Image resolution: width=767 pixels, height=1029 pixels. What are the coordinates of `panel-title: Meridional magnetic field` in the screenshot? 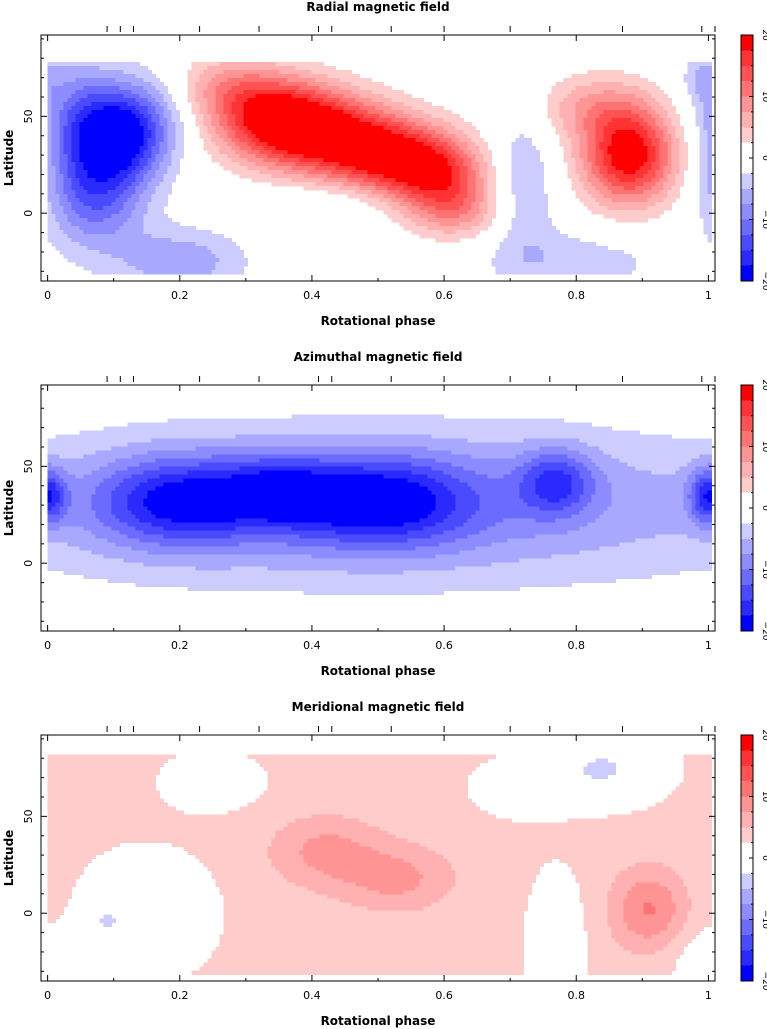 It's located at (378, 707).